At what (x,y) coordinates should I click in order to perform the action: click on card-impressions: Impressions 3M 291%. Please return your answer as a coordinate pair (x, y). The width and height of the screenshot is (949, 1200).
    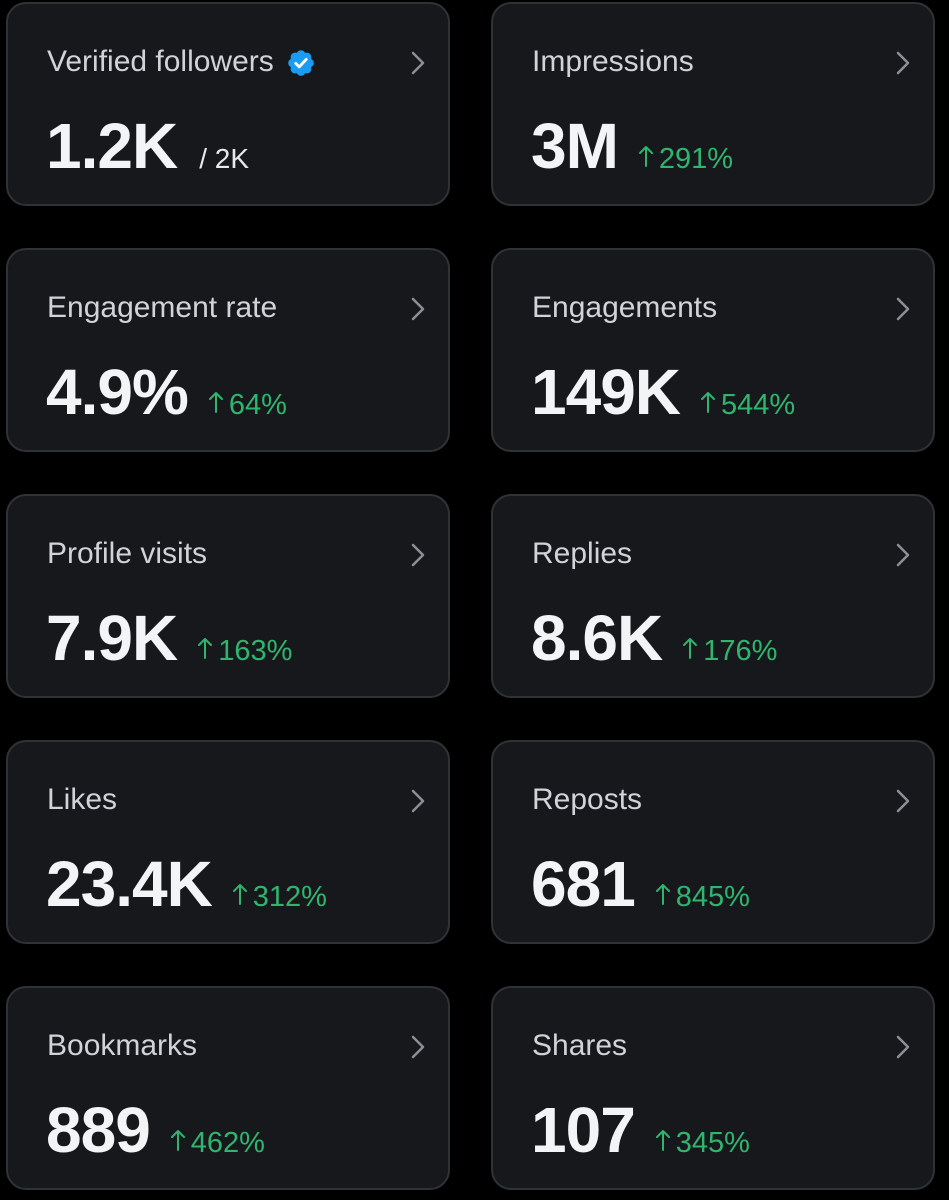
    Looking at the image, I should click on (713, 104).